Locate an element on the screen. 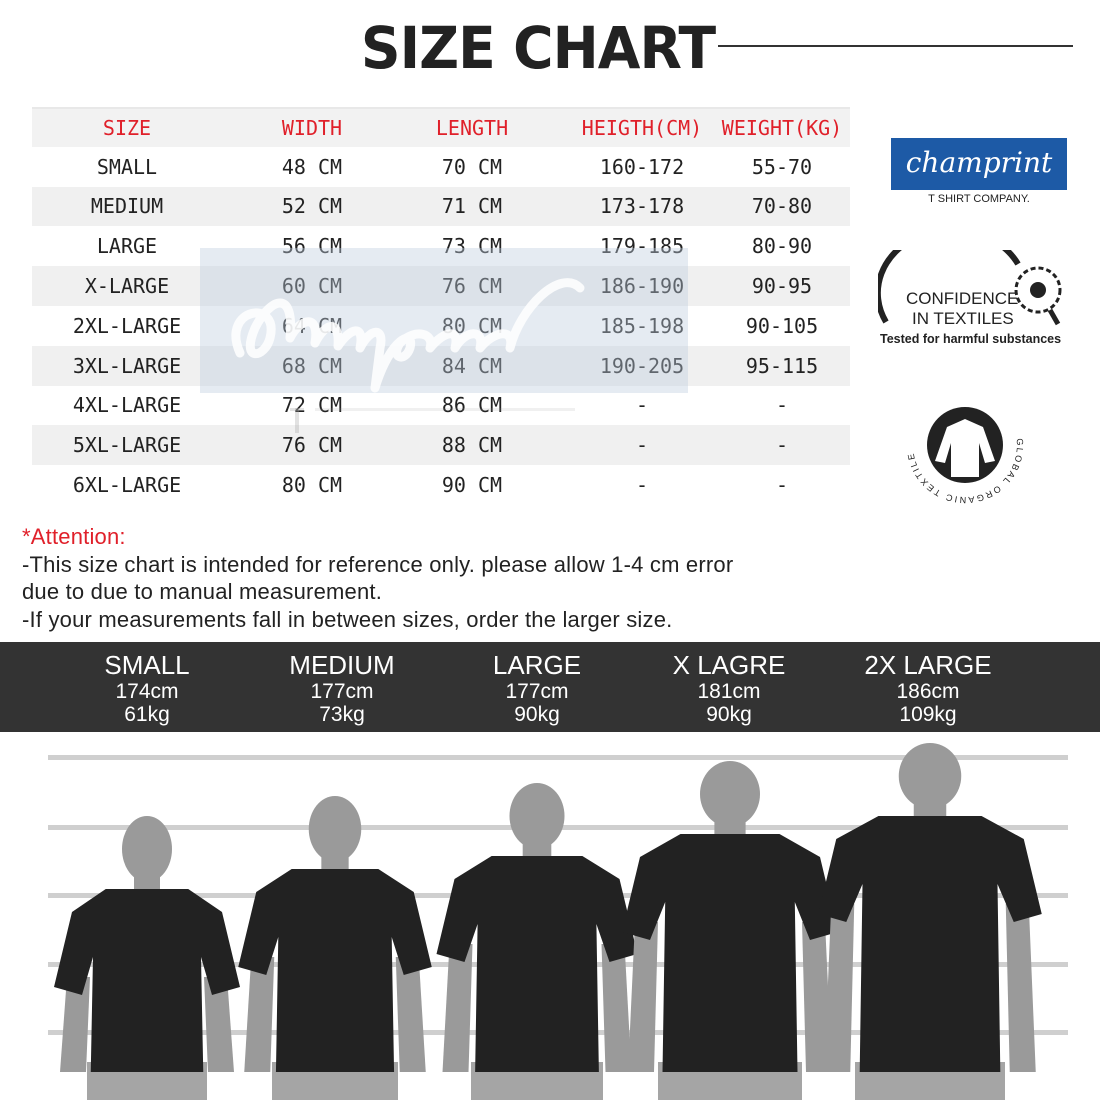 The width and height of the screenshot is (1100, 1100). cell-weight: 70-80 is located at coordinates (782, 206).